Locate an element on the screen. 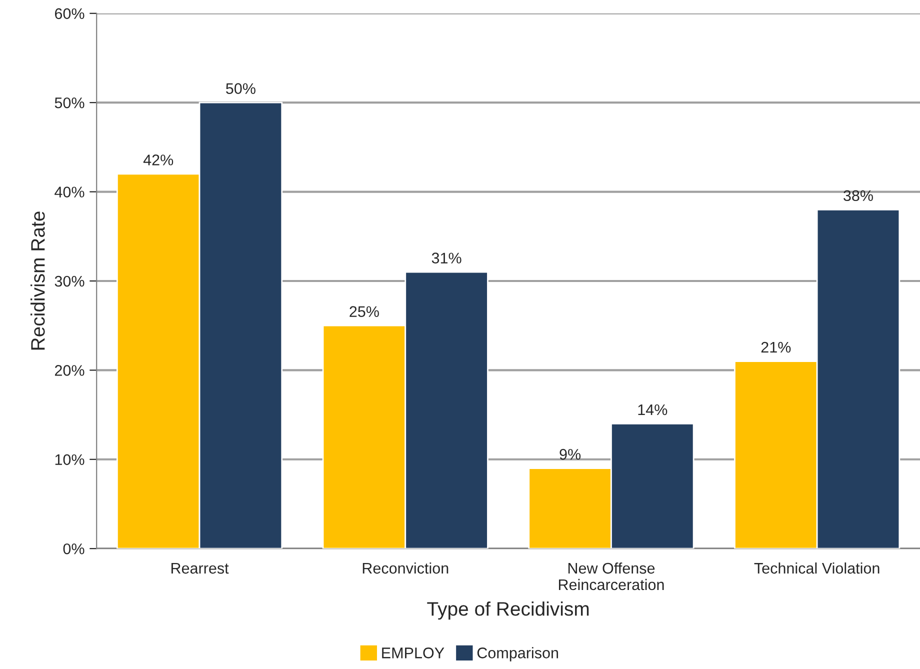 This screenshot has height=669, width=920. y-tick-label: 60% is located at coordinates (69, 14).